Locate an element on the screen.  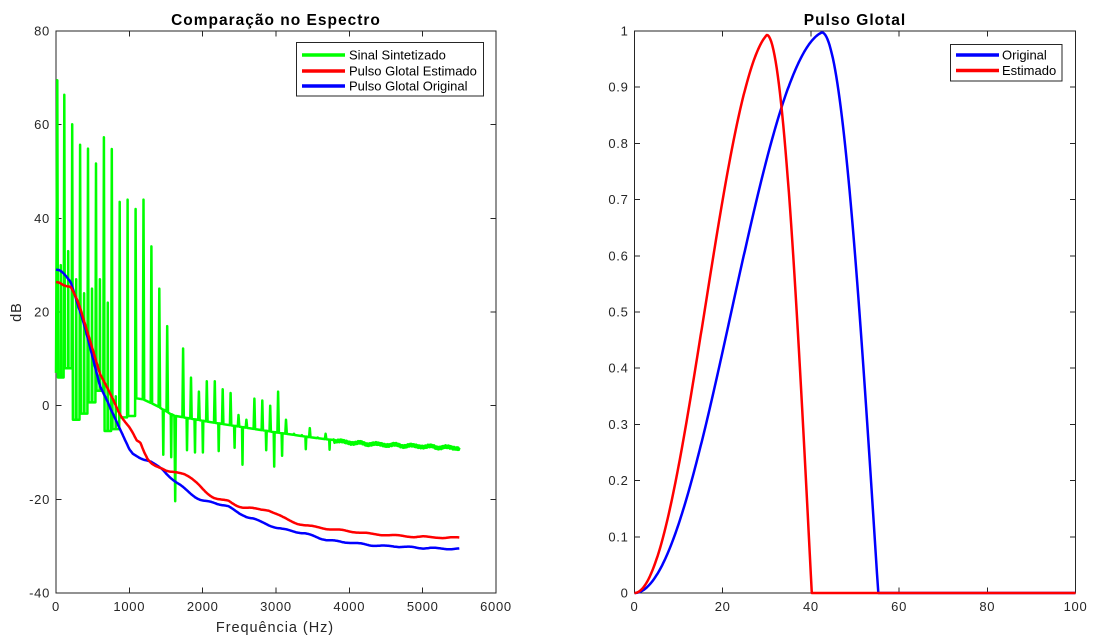
svg-text: dB is located at coordinates (17, 312).